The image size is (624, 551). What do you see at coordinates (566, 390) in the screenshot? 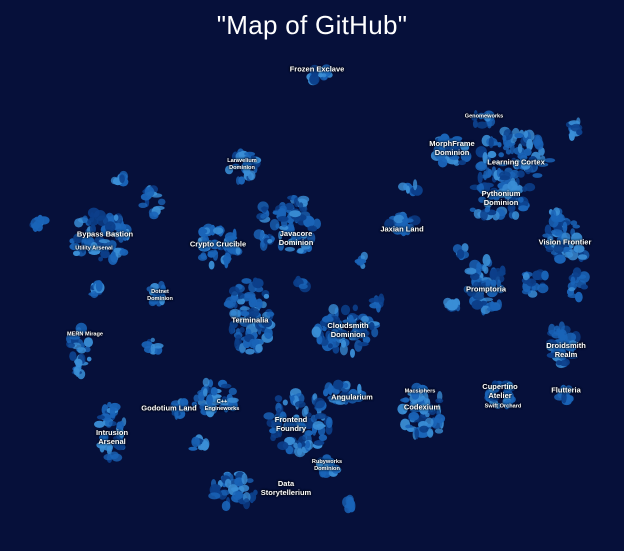
I see `region-flutteria: Flutteria` at bounding box center [566, 390].